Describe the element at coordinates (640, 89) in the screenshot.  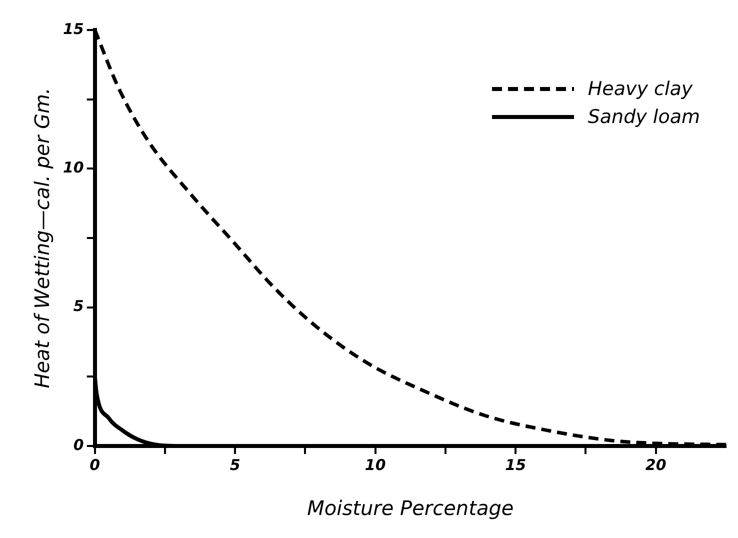
I see `legend-label: Heavy clay` at that location.